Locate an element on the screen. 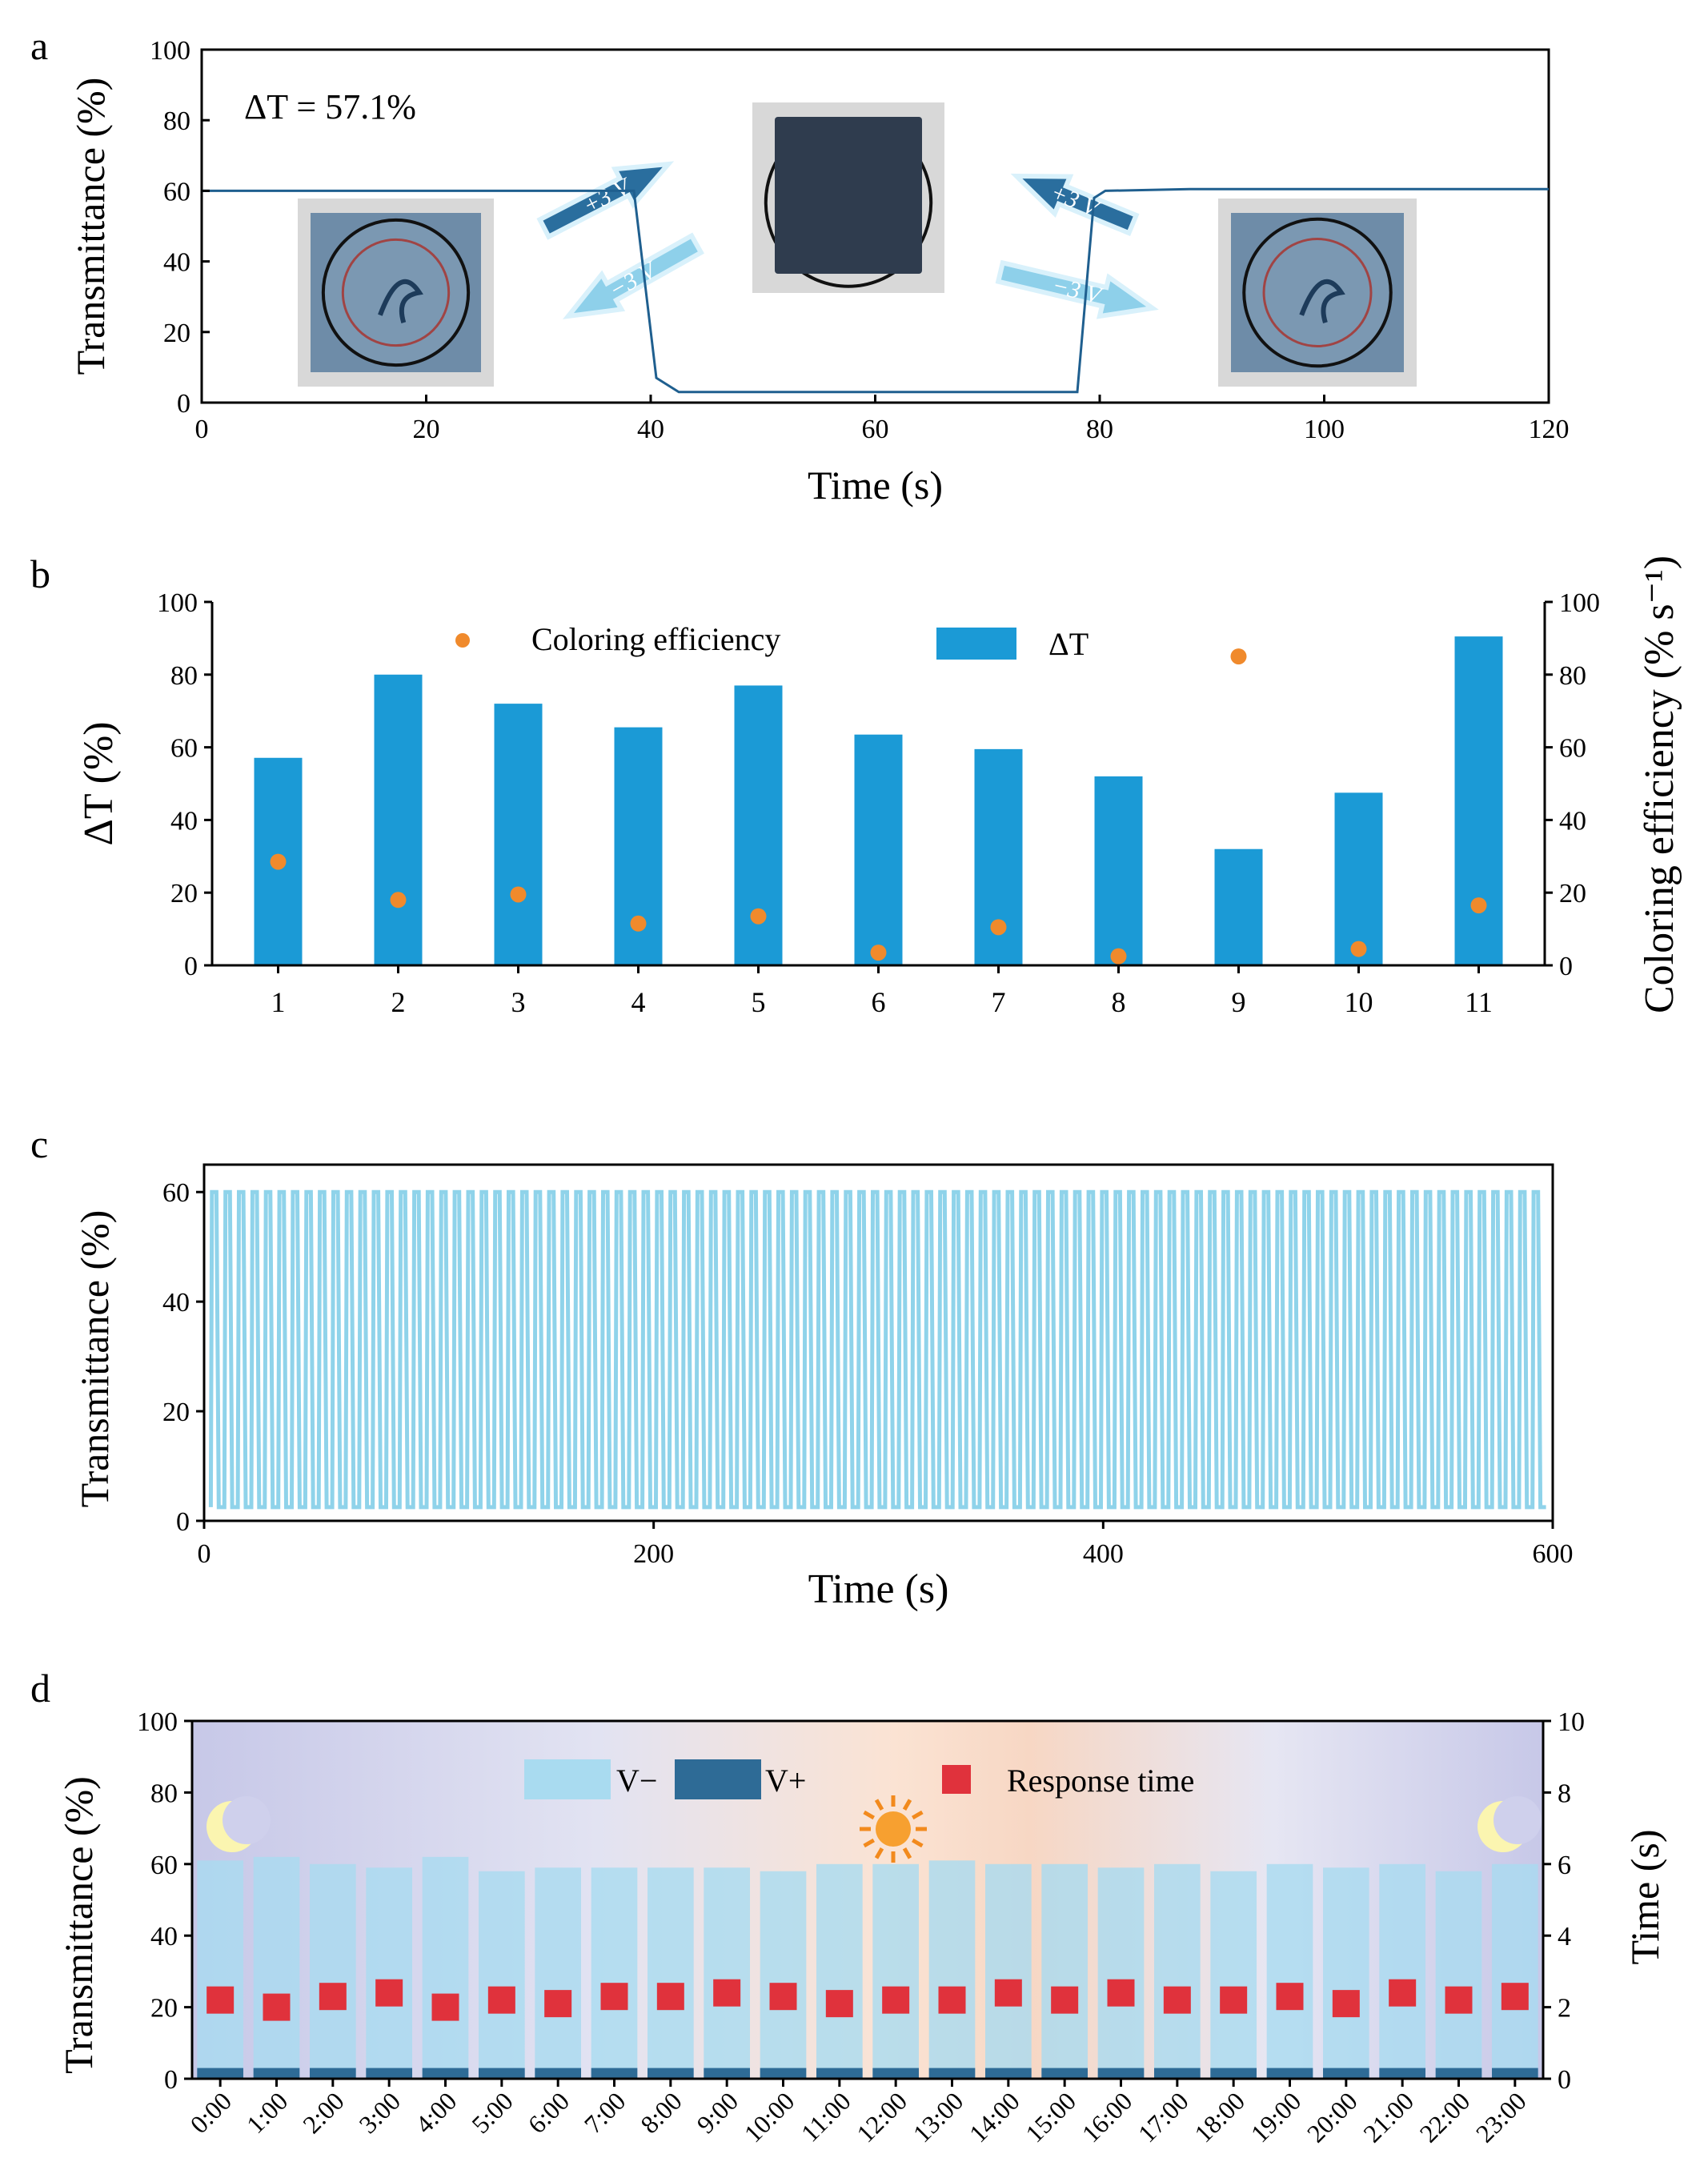 The width and height of the screenshot is (1708, 2182). x-tick-label: 18:00 is located at coordinates (1219, 2117).